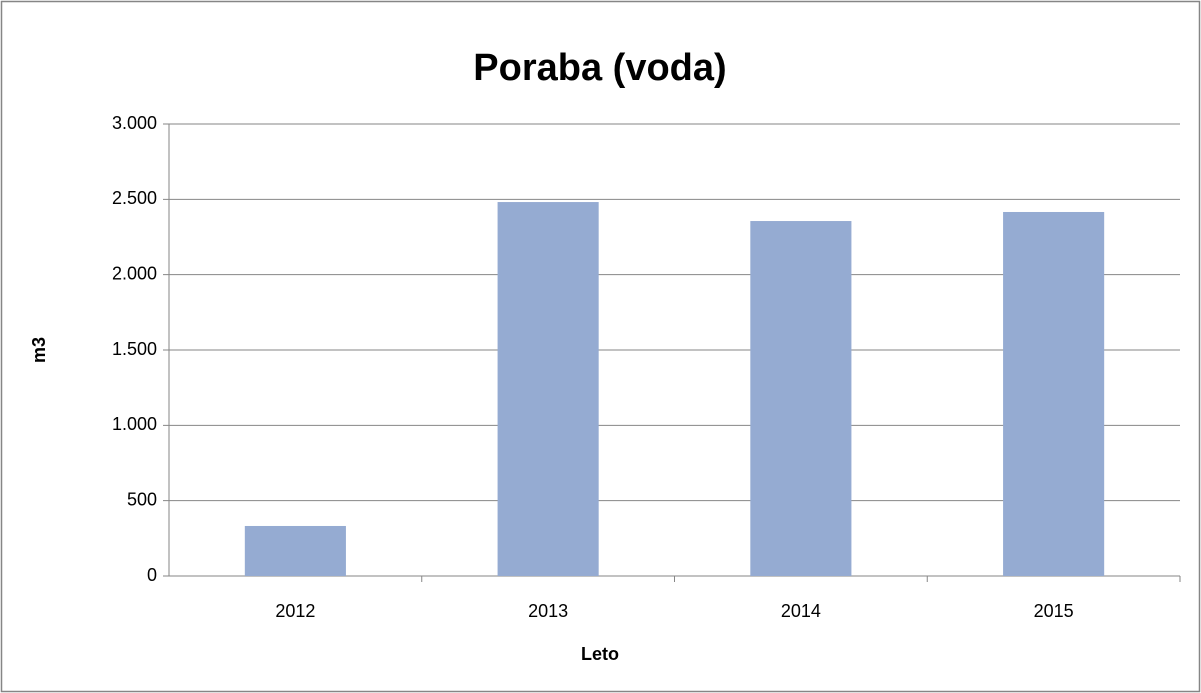 Image resolution: width=1201 pixels, height=693 pixels. What do you see at coordinates (600, 654) in the screenshot?
I see `x-axis-label: Leto` at bounding box center [600, 654].